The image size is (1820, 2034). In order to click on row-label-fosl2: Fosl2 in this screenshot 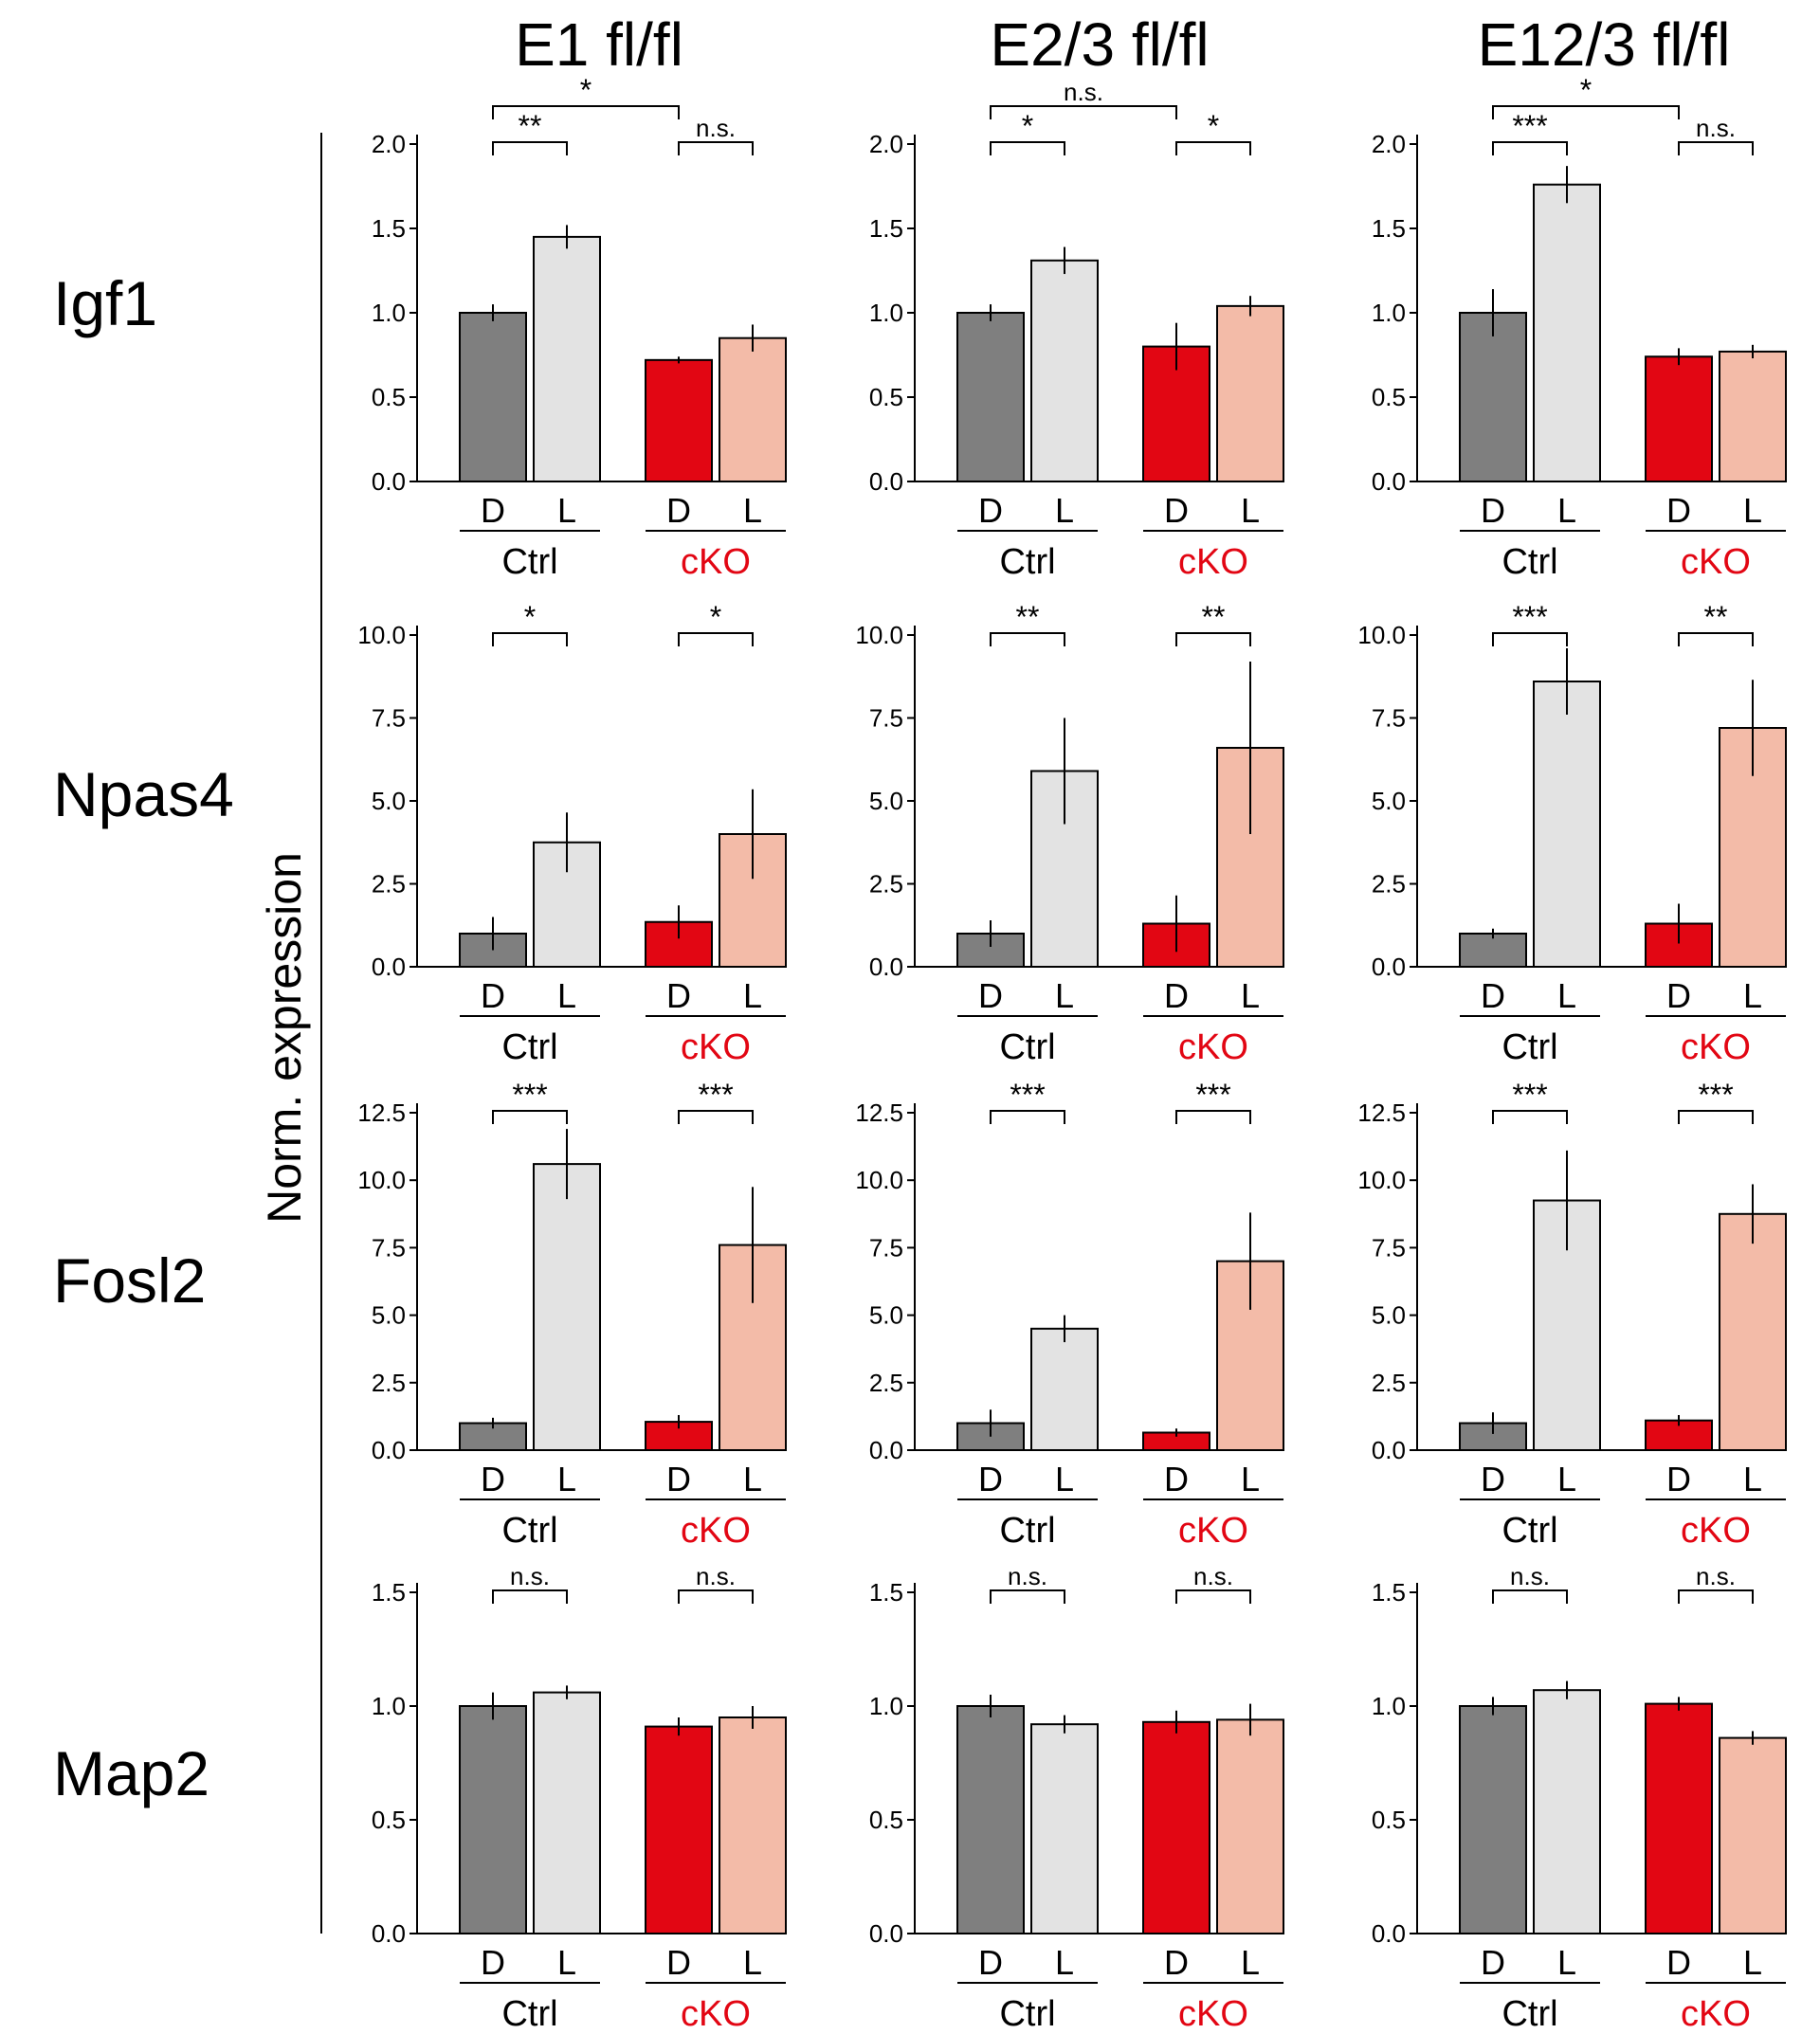, I will do `click(130, 1280)`.